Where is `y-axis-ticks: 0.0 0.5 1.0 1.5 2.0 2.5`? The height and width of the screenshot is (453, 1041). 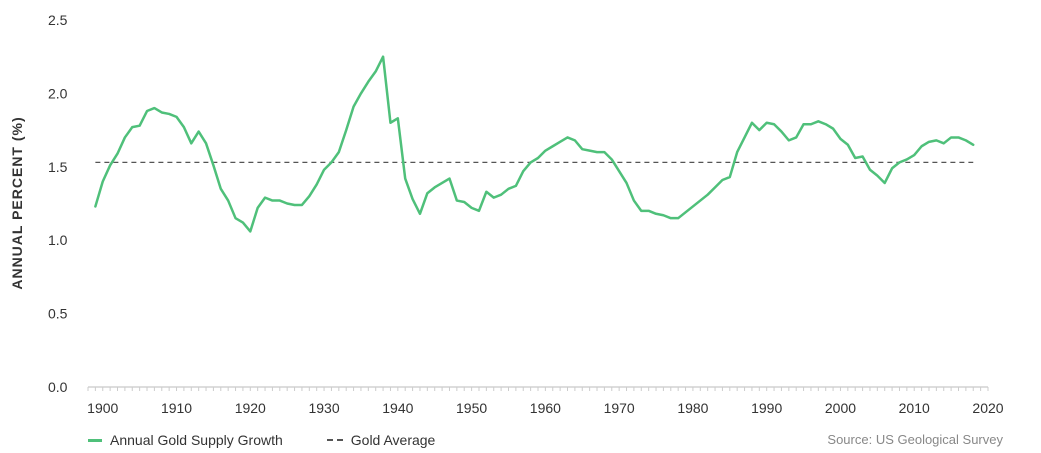
y-axis-ticks: 0.0 0.5 1.0 1.5 2.0 2.5 is located at coordinates (58, 203).